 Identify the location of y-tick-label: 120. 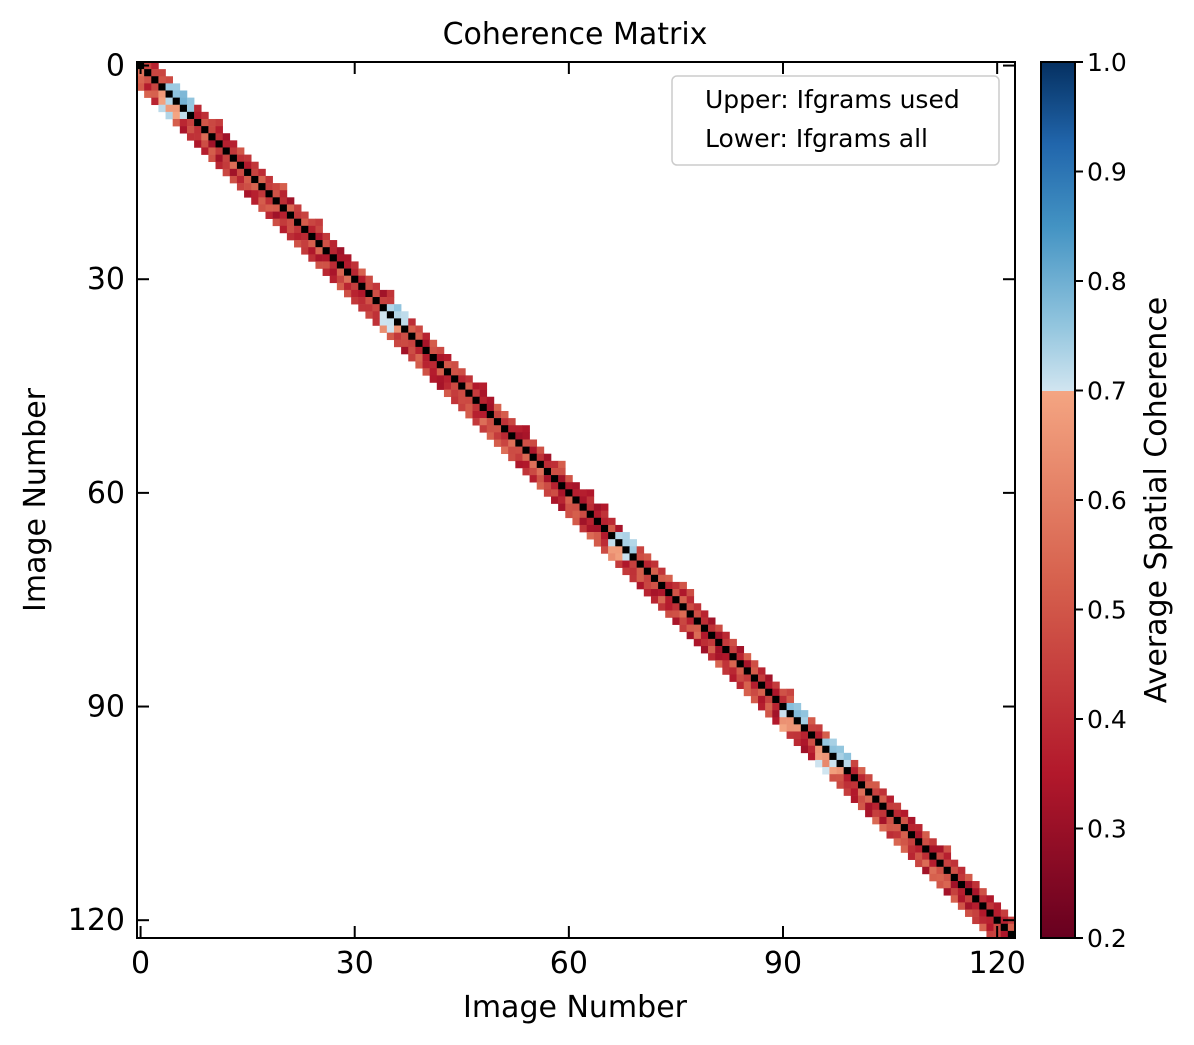
(96, 920).